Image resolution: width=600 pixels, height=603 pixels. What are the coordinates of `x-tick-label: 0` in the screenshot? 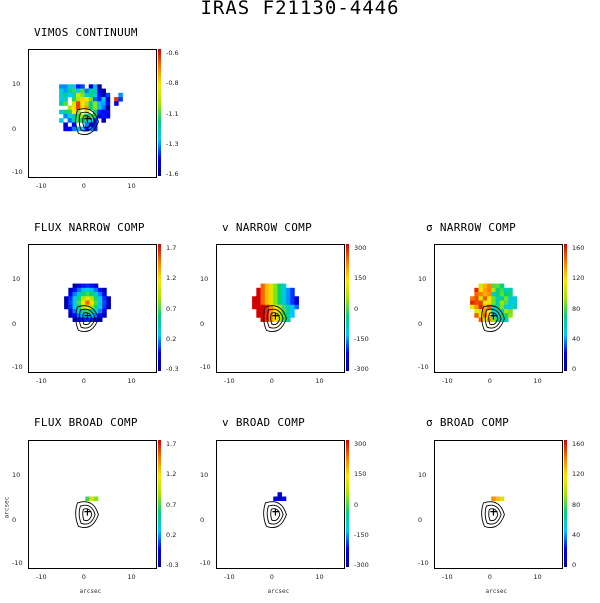 It's located at (83, 381).